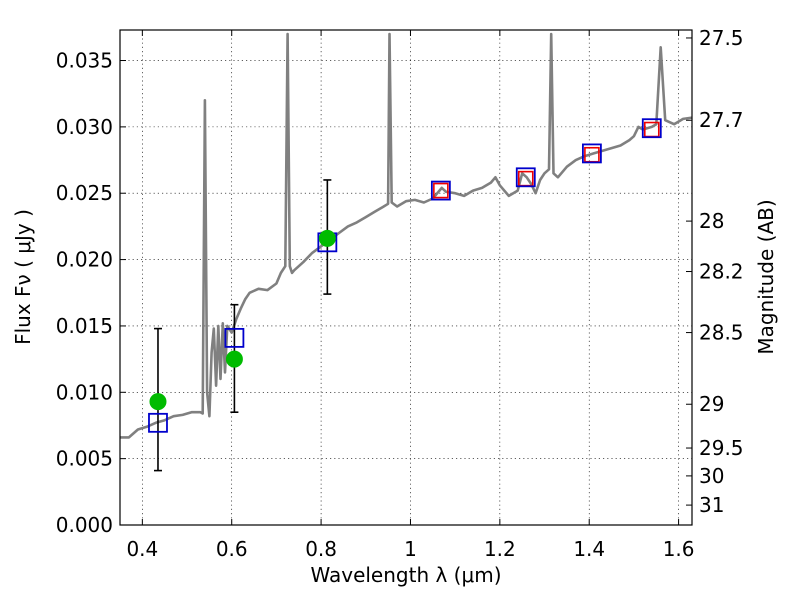  Describe the element at coordinates (721, 38) in the screenshot. I see `magnitude-tick-label: 27.5` at that location.